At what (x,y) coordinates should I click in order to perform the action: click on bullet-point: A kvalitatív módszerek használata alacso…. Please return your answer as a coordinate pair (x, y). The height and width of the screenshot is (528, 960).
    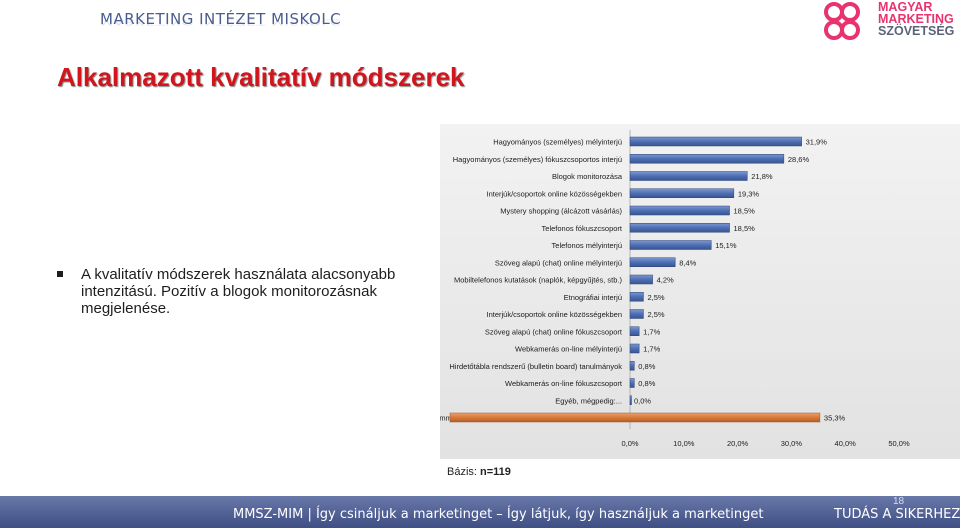
    Looking at the image, I should click on (247, 291).